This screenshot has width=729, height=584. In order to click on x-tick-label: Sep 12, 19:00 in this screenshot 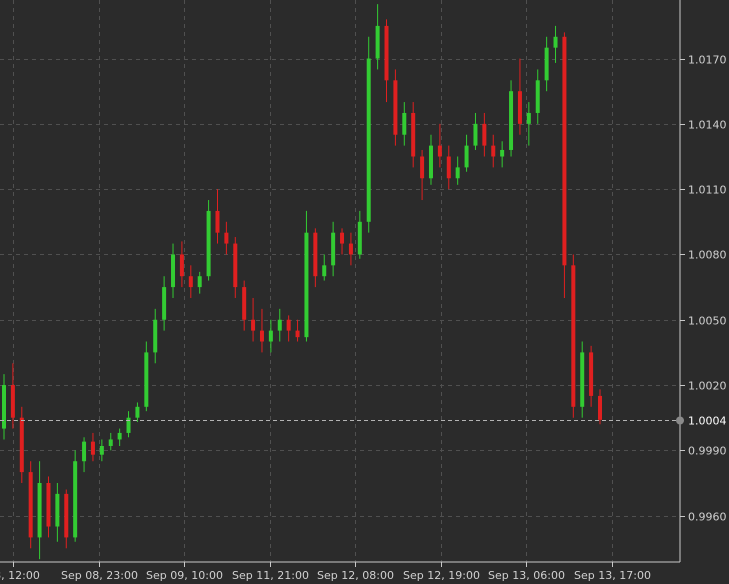, I will do `click(441, 575)`.